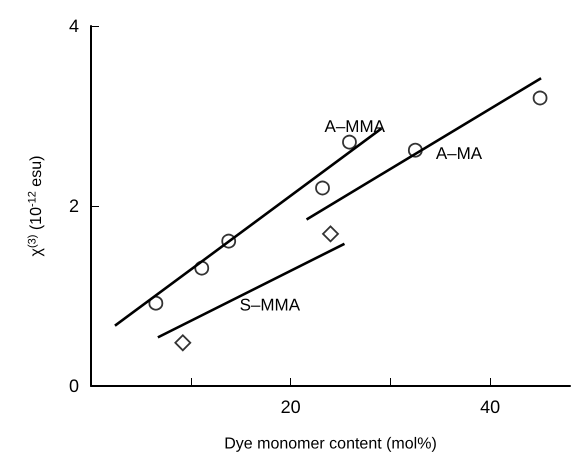 The image size is (586, 467). I want to click on y-axis-title: χ(3) (10-12 esu), so click(35, 206).